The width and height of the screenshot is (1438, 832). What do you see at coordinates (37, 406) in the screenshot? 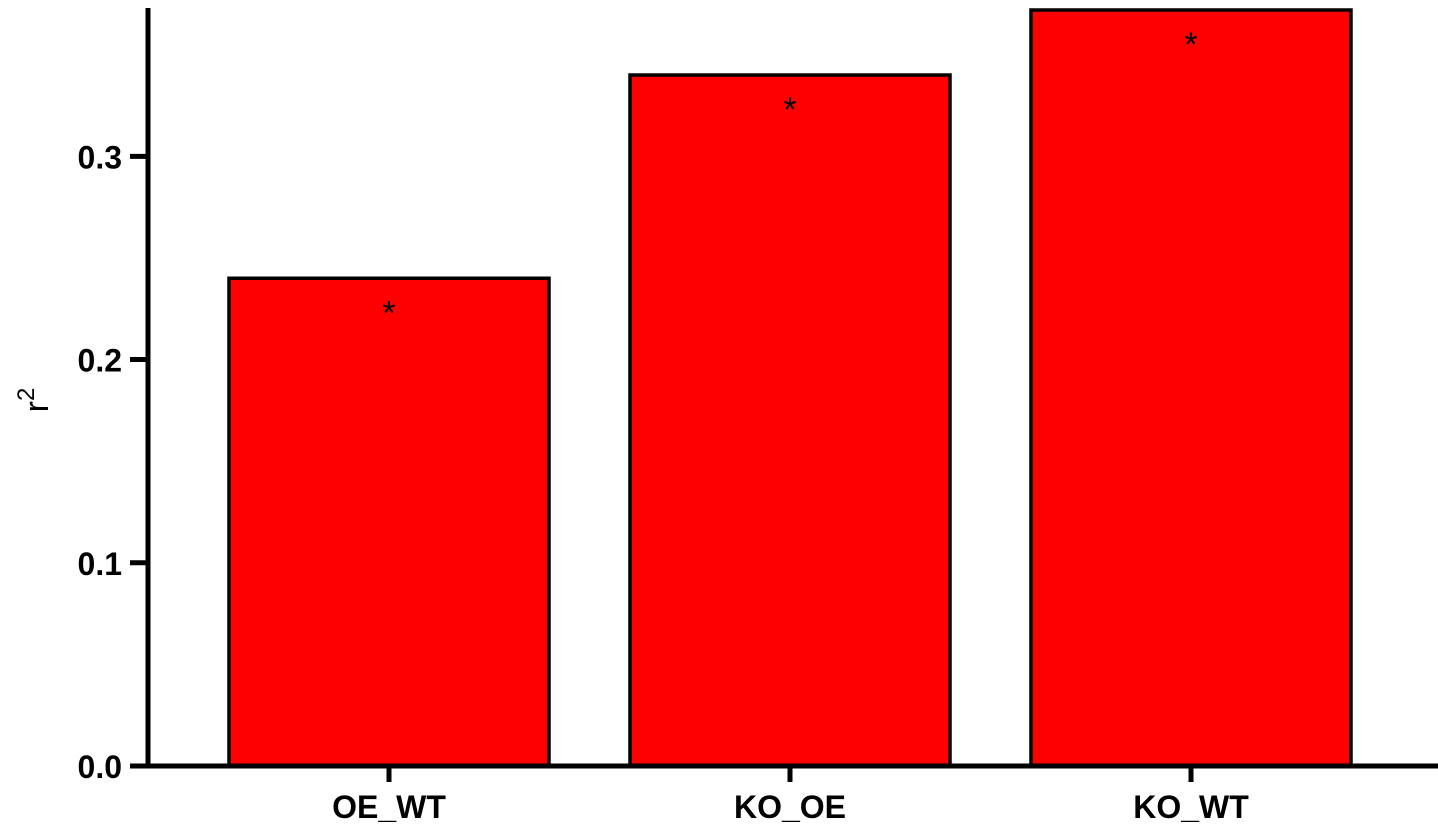
I see `y-axis-label-base: r` at bounding box center [37, 406].